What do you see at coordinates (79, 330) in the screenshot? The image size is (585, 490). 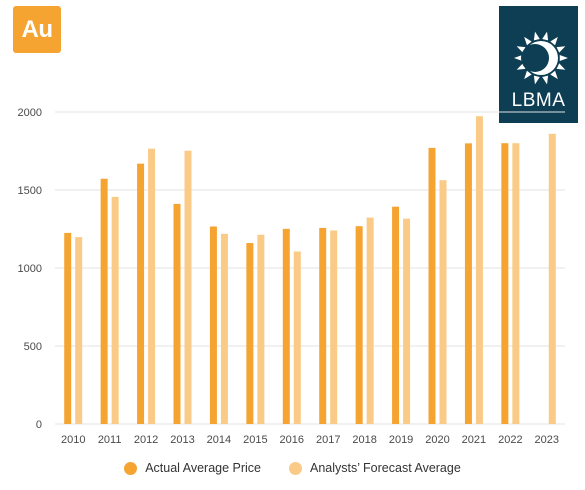 I see `bar-forecast-2010` at bounding box center [79, 330].